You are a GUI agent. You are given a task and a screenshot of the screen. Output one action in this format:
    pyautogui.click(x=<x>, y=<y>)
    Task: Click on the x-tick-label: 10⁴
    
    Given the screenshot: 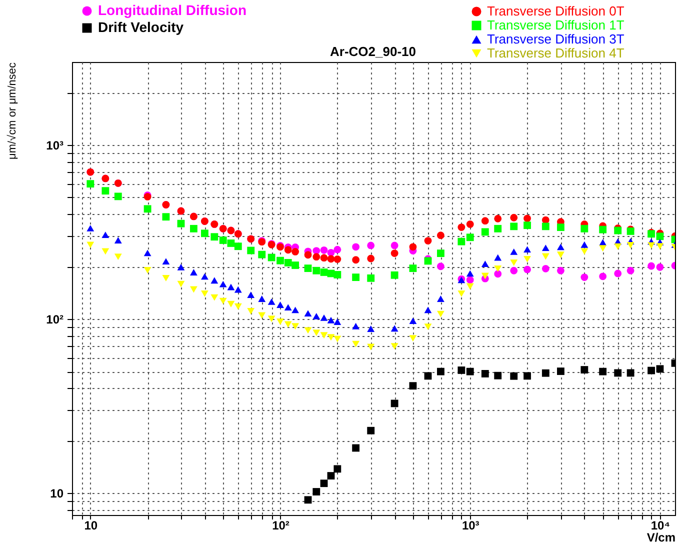 What is the action you would take?
    pyautogui.click(x=660, y=525)
    